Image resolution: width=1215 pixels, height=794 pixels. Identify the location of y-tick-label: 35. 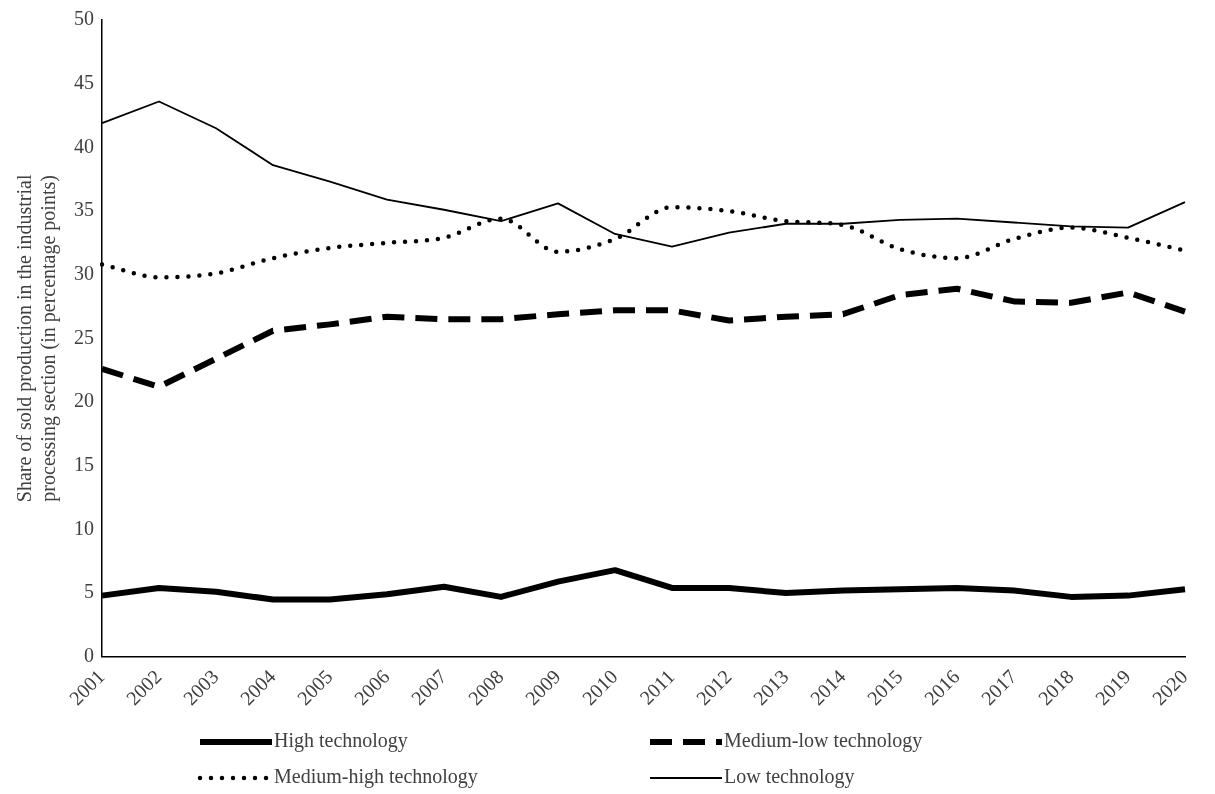
(84, 209).